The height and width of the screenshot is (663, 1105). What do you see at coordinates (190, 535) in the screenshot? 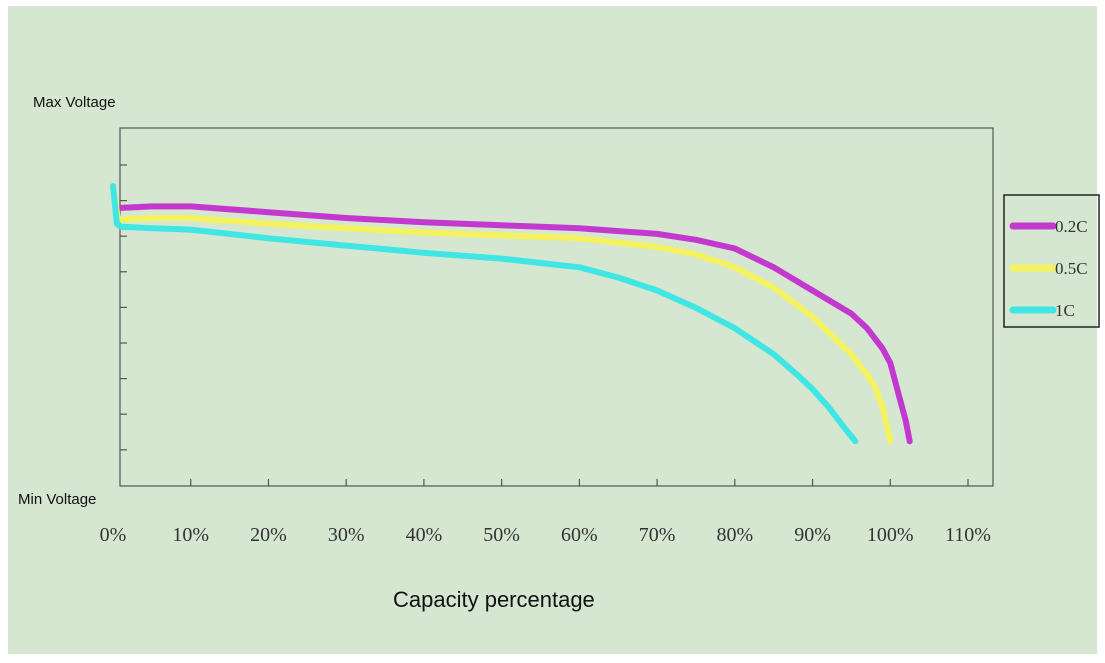
I see `x-tick-label: 10%` at bounding box center [190, 535].